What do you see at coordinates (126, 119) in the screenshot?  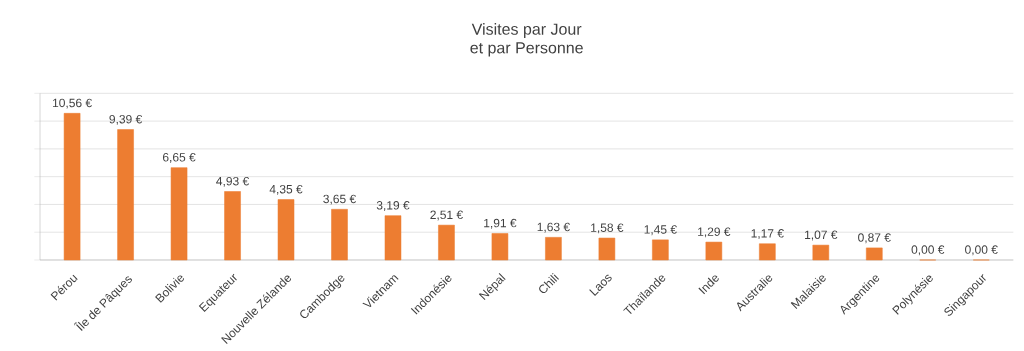 I see `data-label: 9,39 €` at bounding box center [126, 119].